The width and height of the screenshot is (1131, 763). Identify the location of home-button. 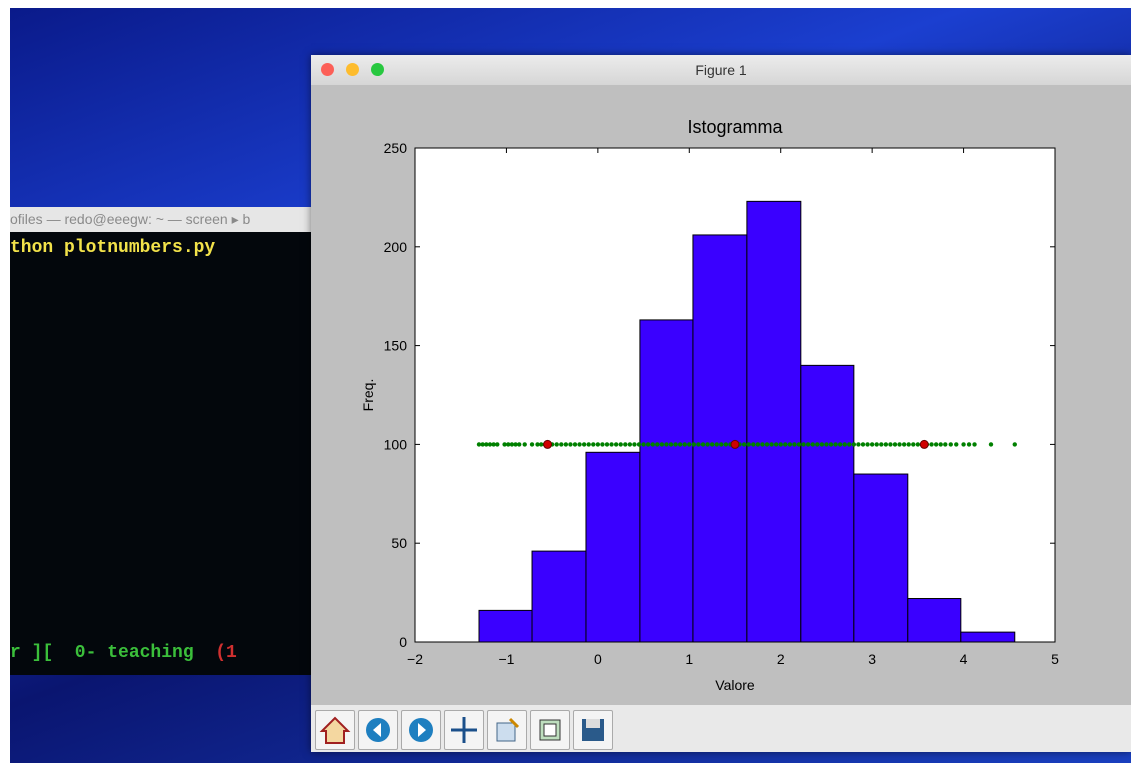
(335, 730).